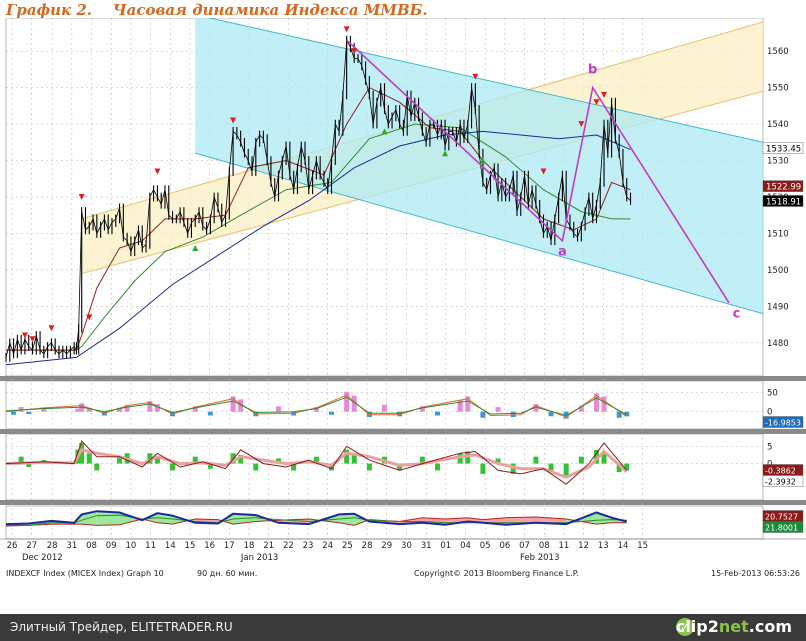 This screenshot has height=641, width=806. I want to click on x-tick-label: 17, so click(229, 546).